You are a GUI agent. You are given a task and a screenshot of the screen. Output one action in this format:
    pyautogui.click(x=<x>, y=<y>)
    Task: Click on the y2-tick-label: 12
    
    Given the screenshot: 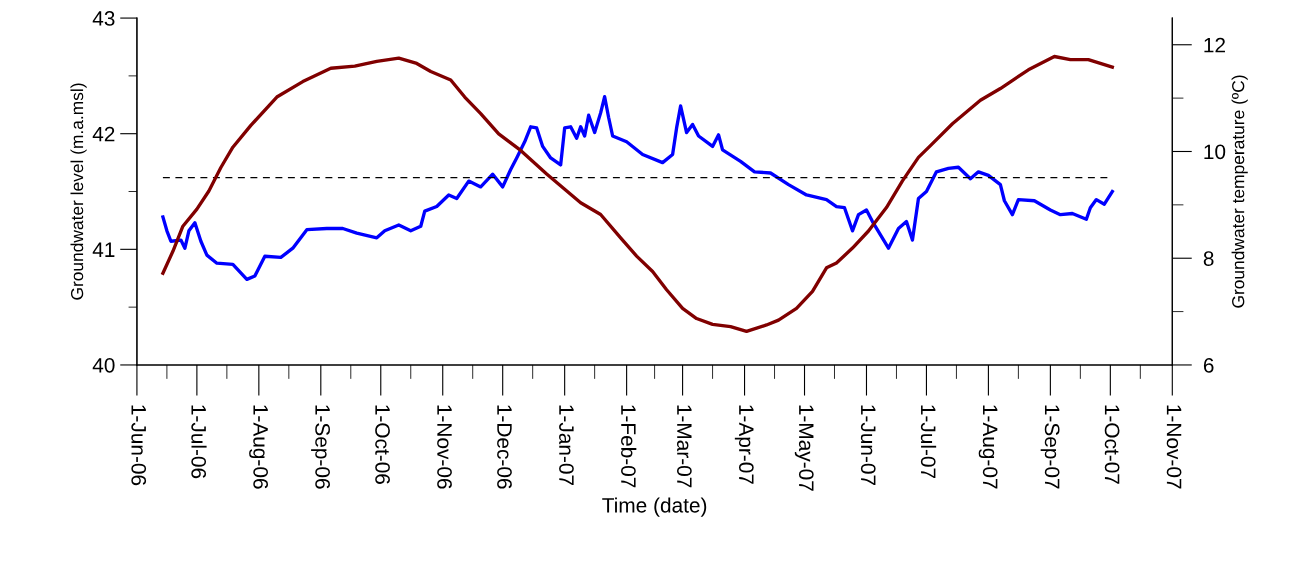 What is the action you would take?
    pyautogui.click(x=1214, y=45)
    